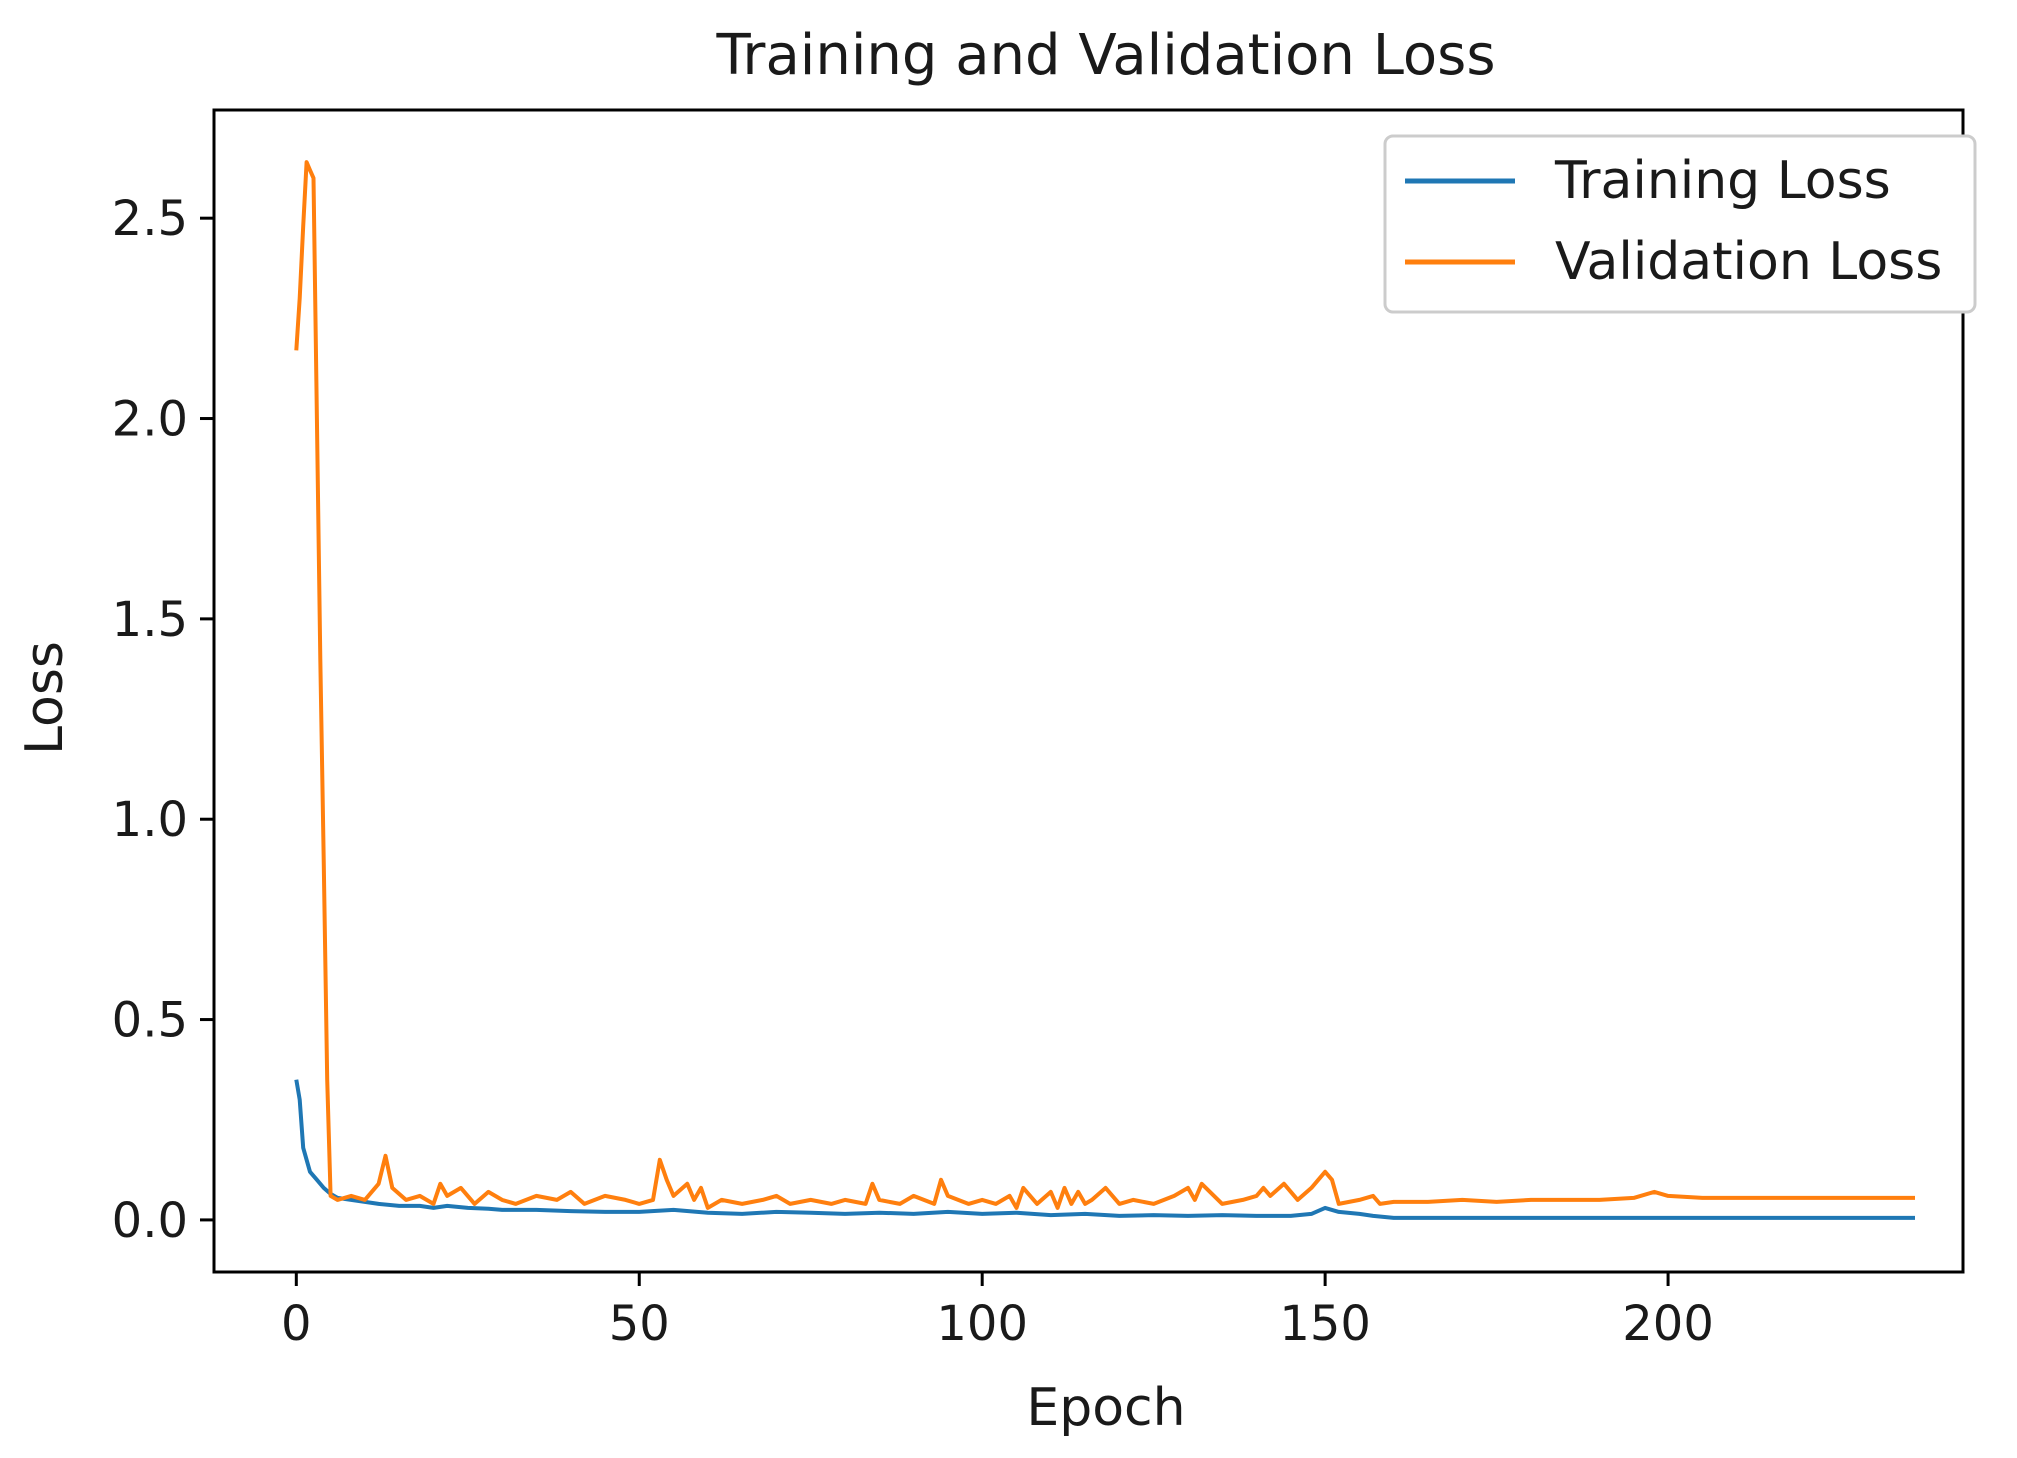  Describe the element at coordinates (150, 820) in the screenshot. I see `y-tick-label: 1.0` at that location.